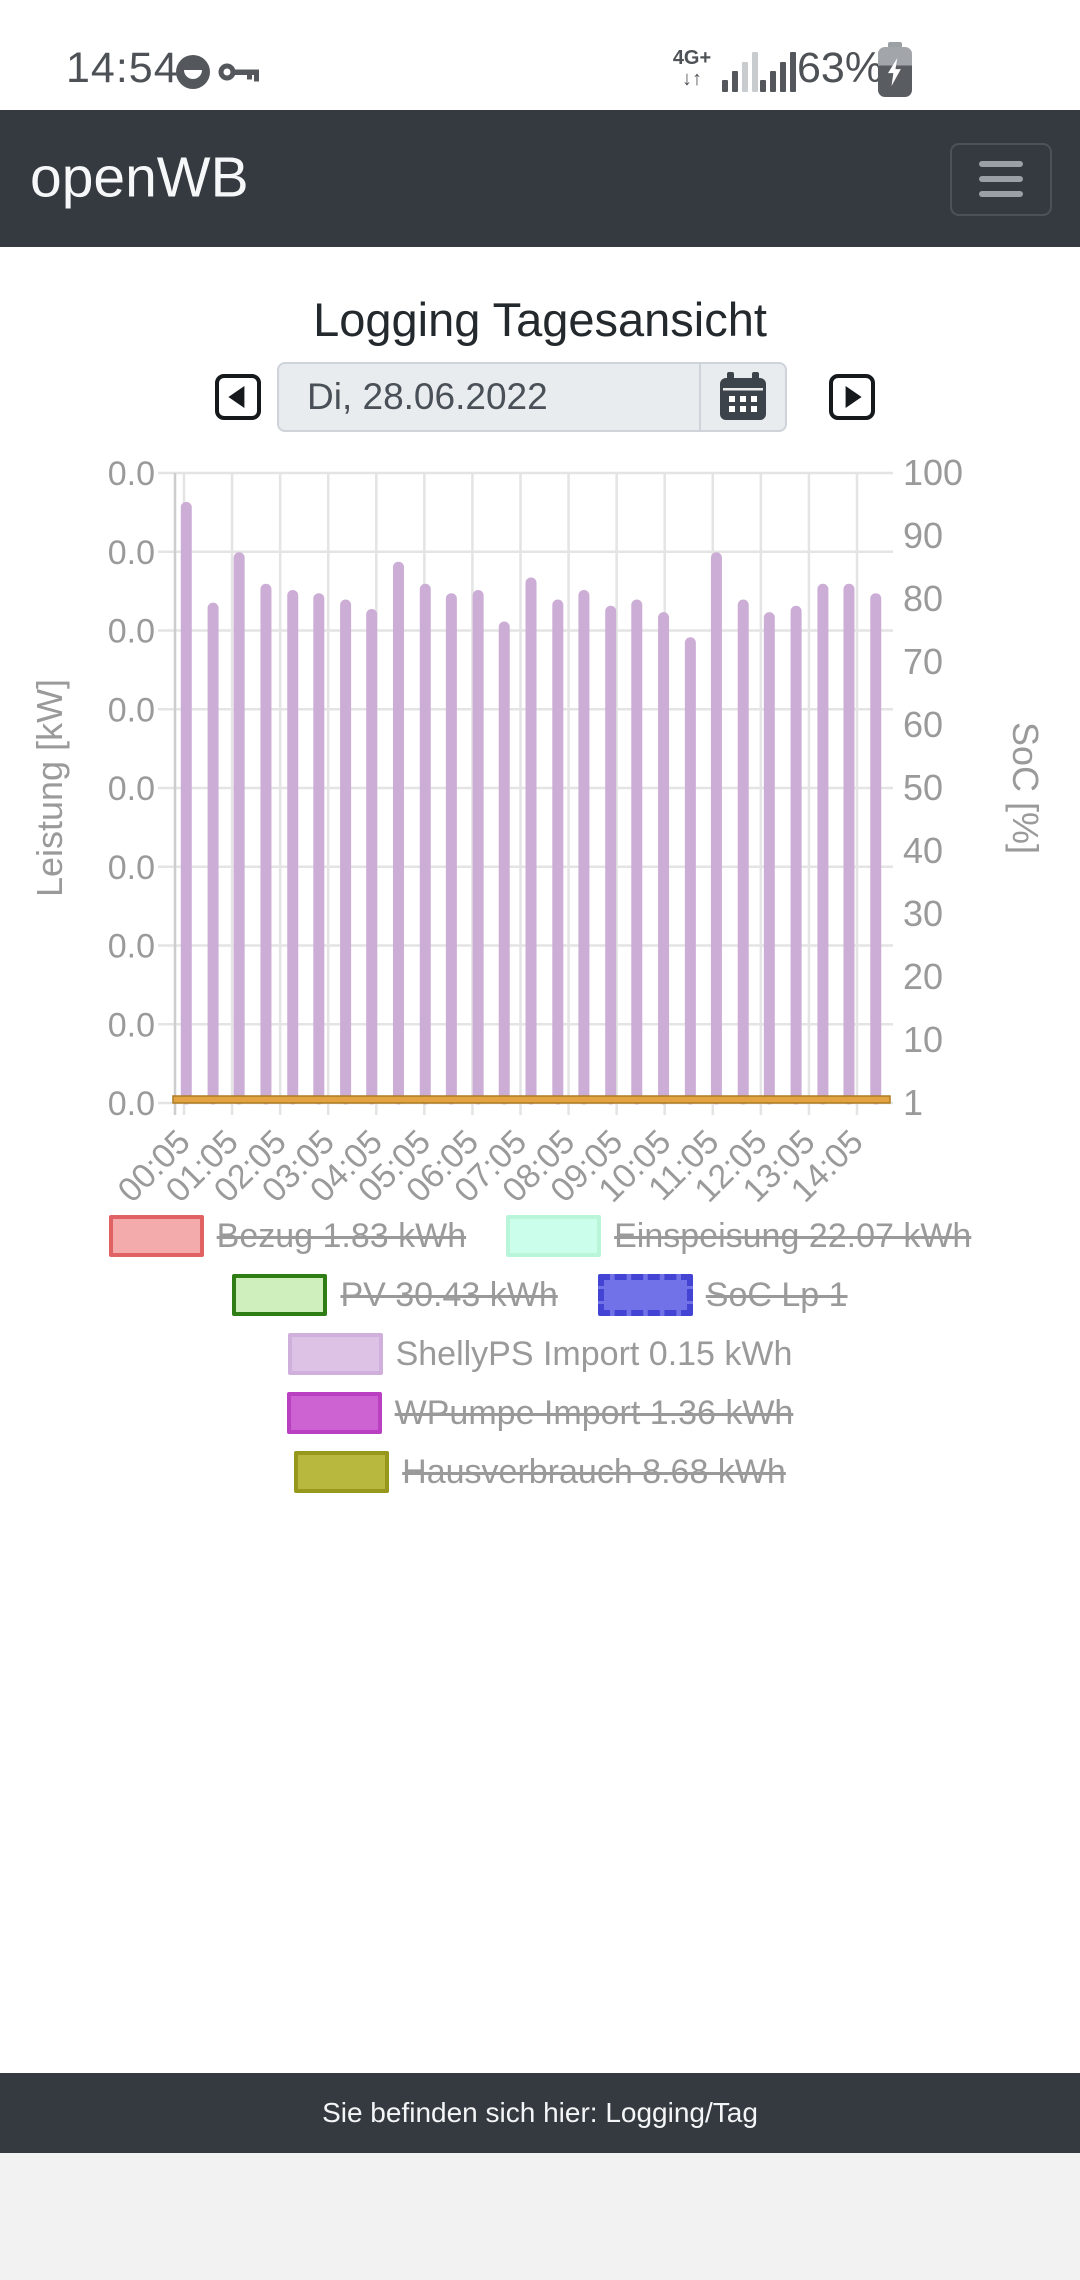 This screenshot has height=2280, width=1080. I want to click on legend-label: PV 30.43 kWh, so click(449, 1294).